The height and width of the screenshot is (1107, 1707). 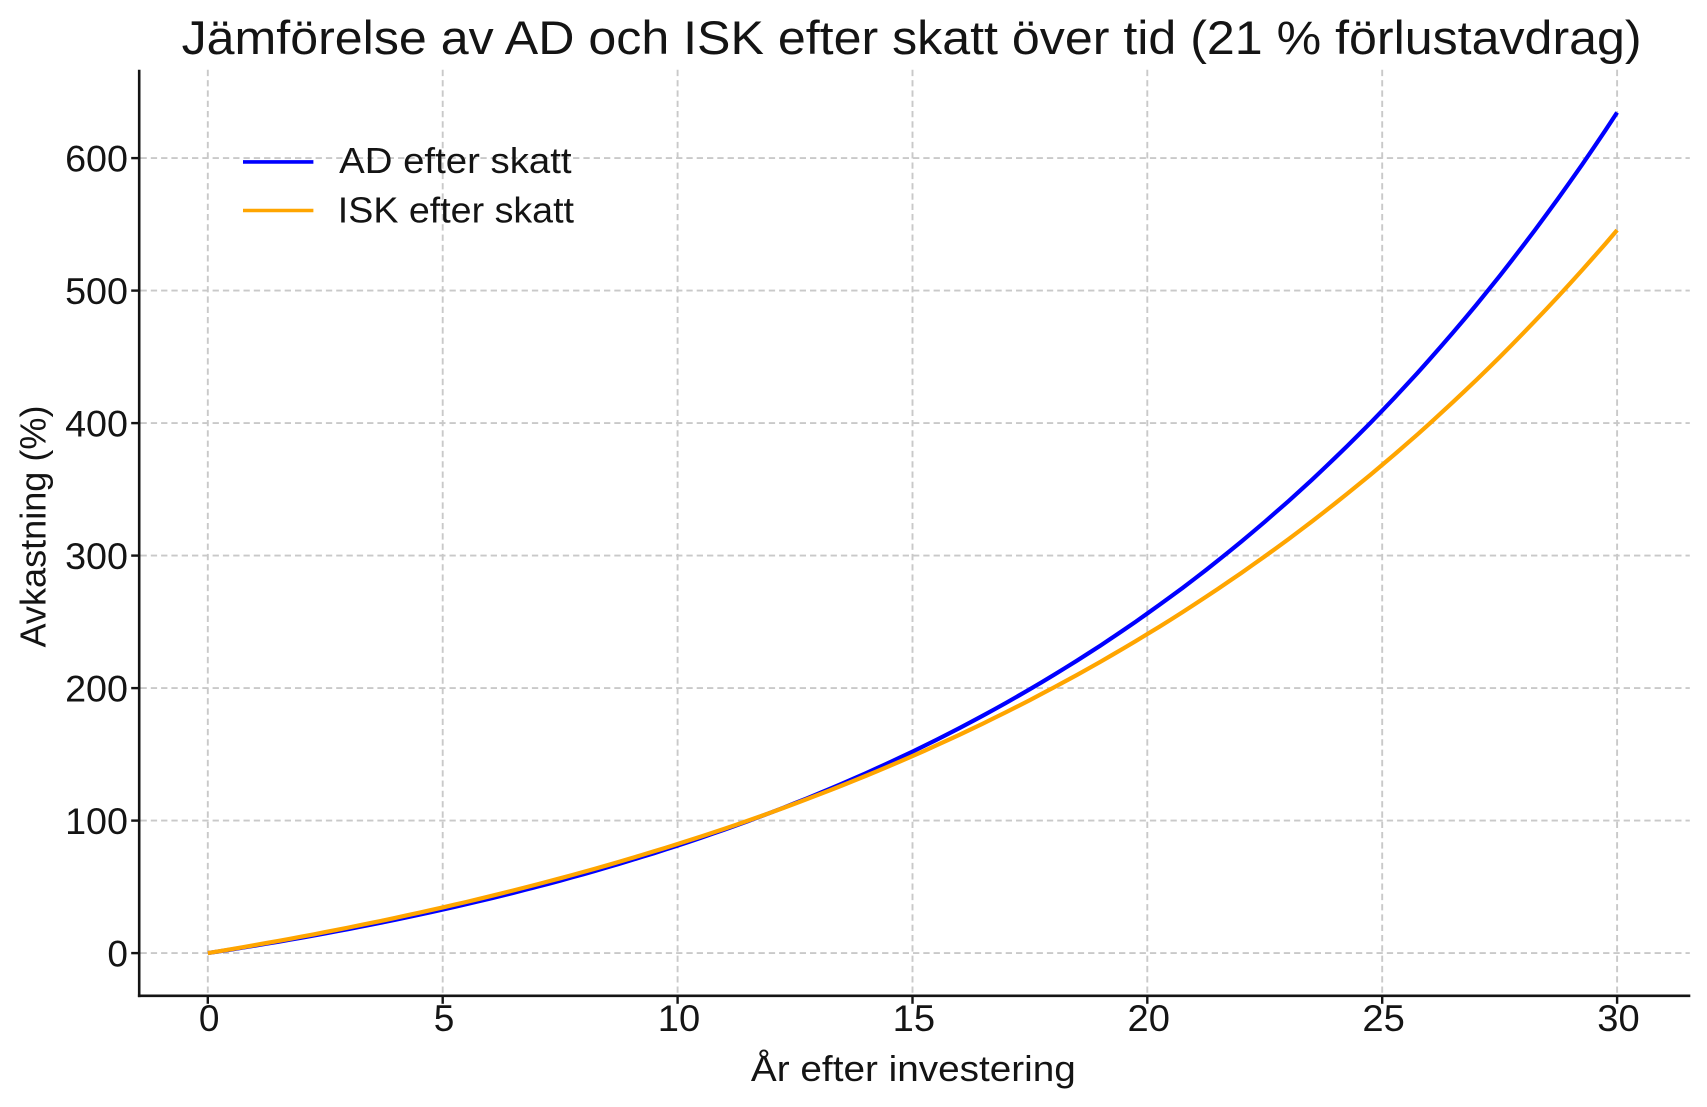 I want to click on svg-text: AD efter skatt, so click(x=455, y=160).